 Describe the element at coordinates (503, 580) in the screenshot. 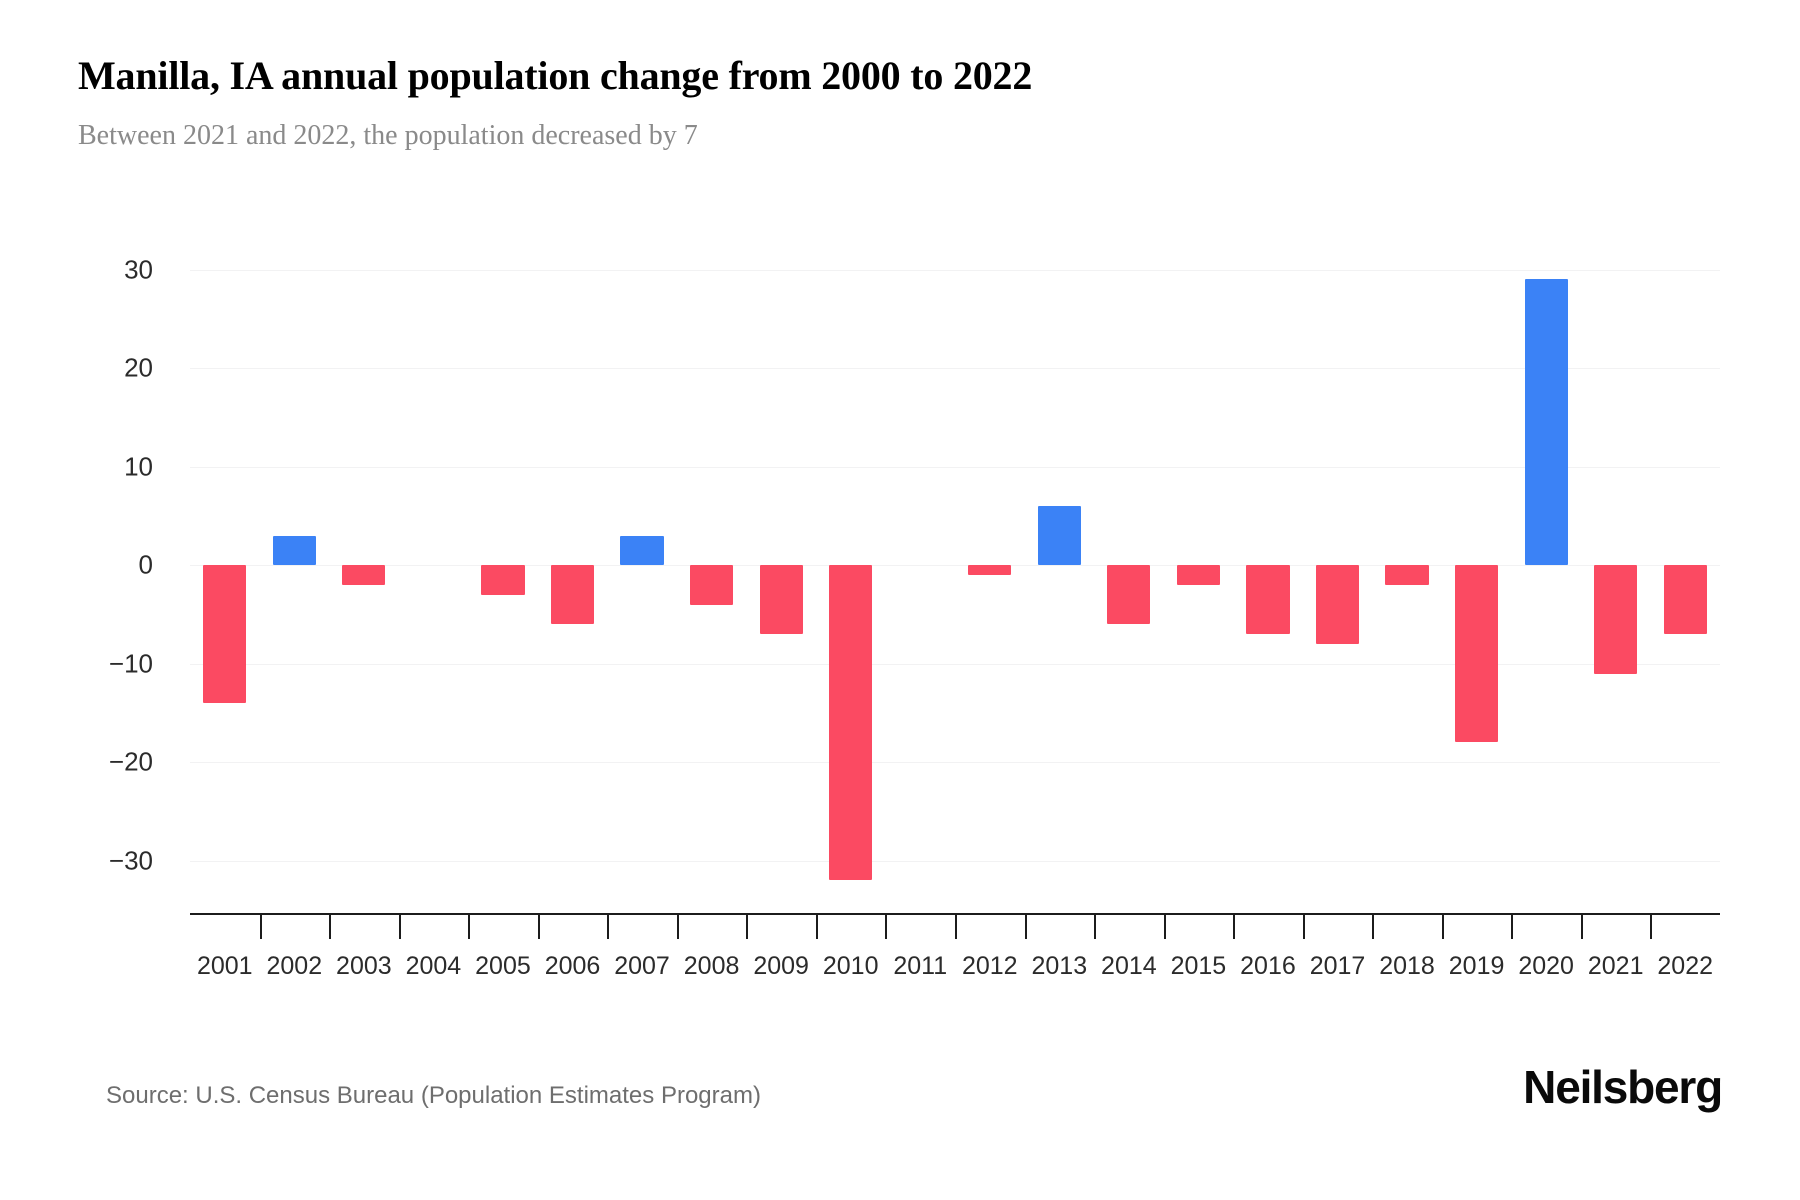

I see `bar-2005` at that location.